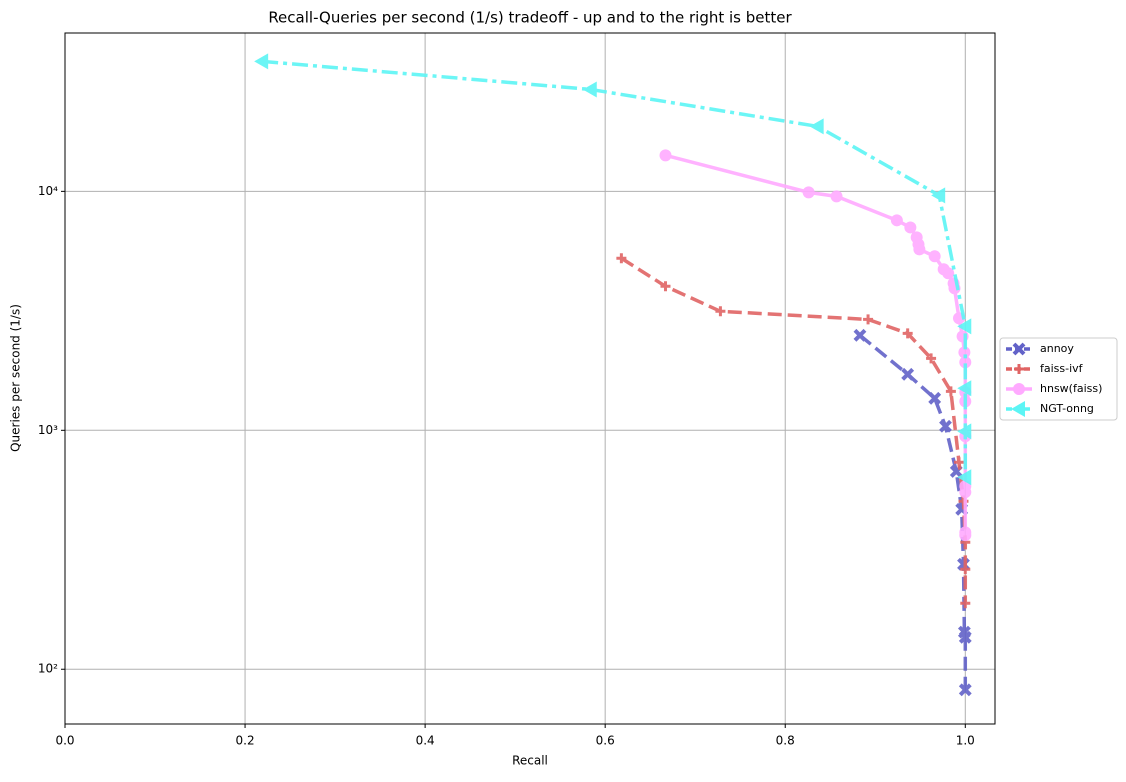 The image size is (1126, 782). What do you see at coordinates (1057, 348) in the screenshot?
I see `legend-label: annoy` at bounding box center [1057, 348].